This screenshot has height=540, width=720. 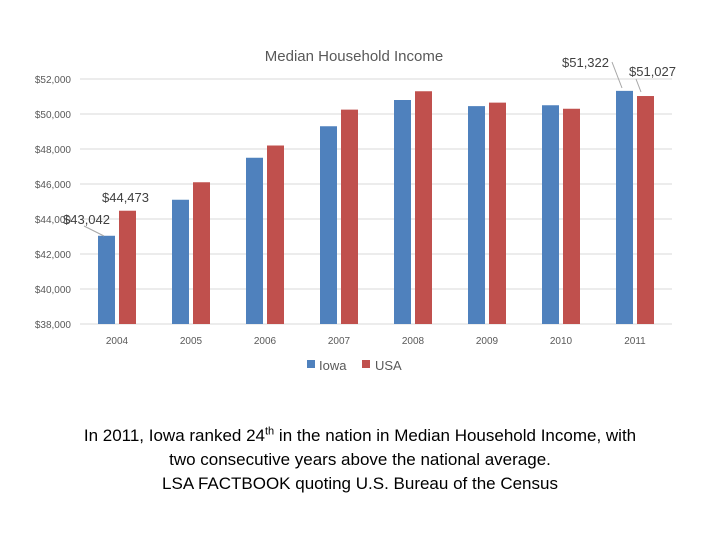 What do you see at coordinates (497, 213) in the screenshot?
I see `bar-usa-2009` at bounding box center [497, 213].